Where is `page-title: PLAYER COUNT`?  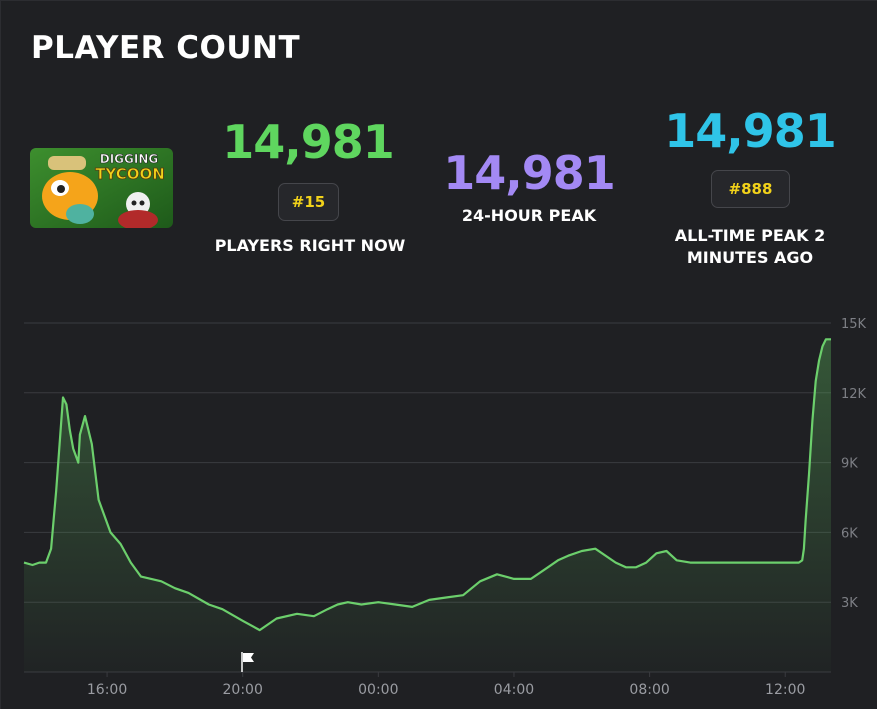 page-title: PLAYER COUNT is located at coordinates (166, 48).